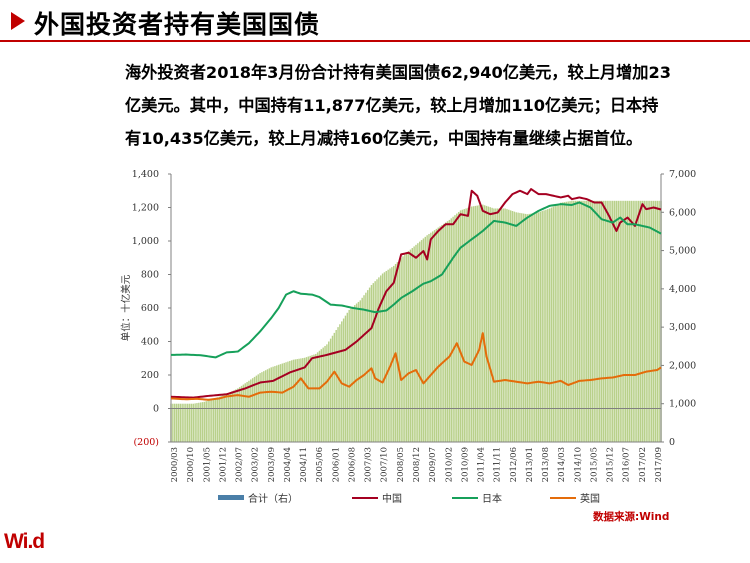 The image size is (750, 563). Describe the element at coordinates (272, 464) in the screenshot. I see `x-tick-label: 2003/09` at that location.